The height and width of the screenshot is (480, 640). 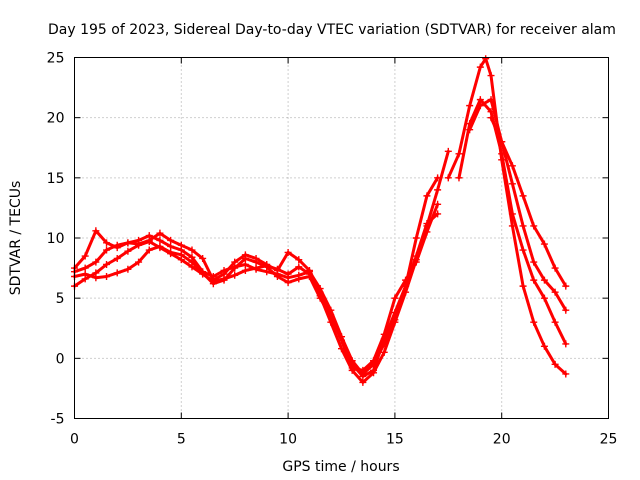 What do you see at coordinates (56, 59) in the screenshot?
I see `y-tick-label: 25` at bounding box center [56, 59].